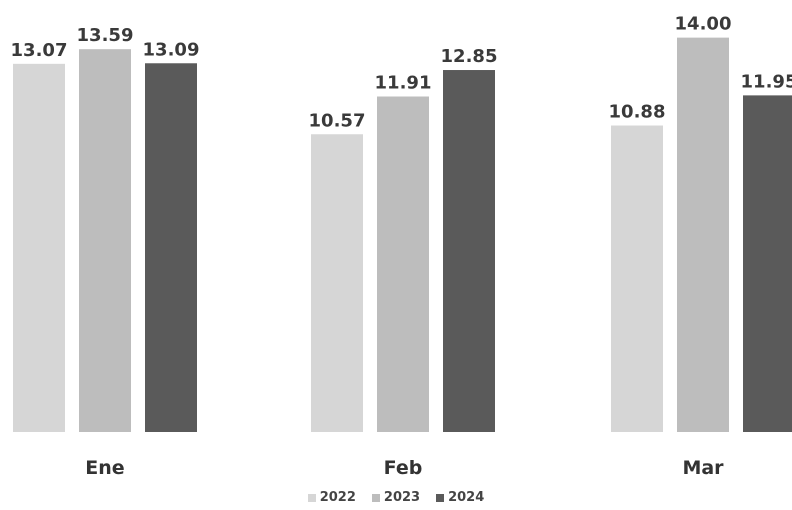 This screenshot has width=792, height=510. Describe the element at coordinates (637, 279) in the screenshot. I see `bar-mar-2022` at that location.